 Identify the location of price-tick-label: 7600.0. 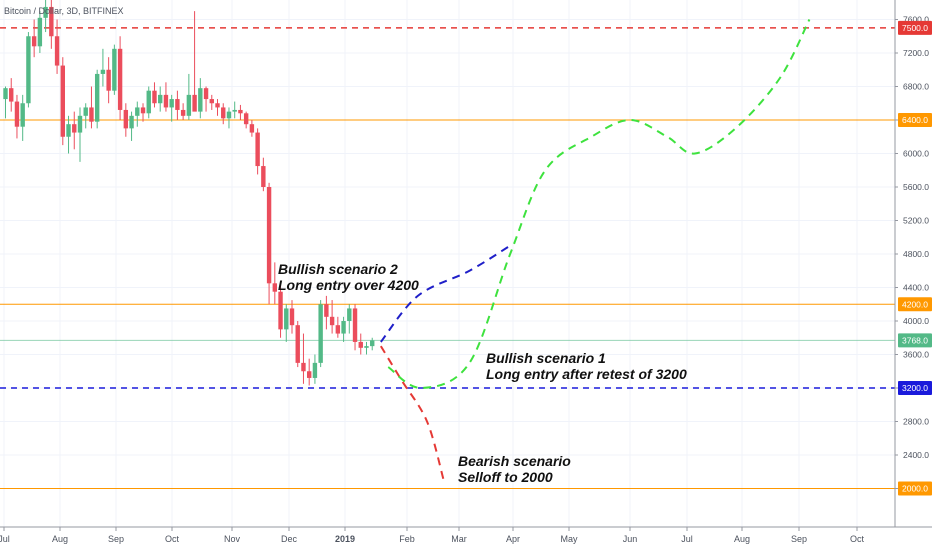
(916, 20).